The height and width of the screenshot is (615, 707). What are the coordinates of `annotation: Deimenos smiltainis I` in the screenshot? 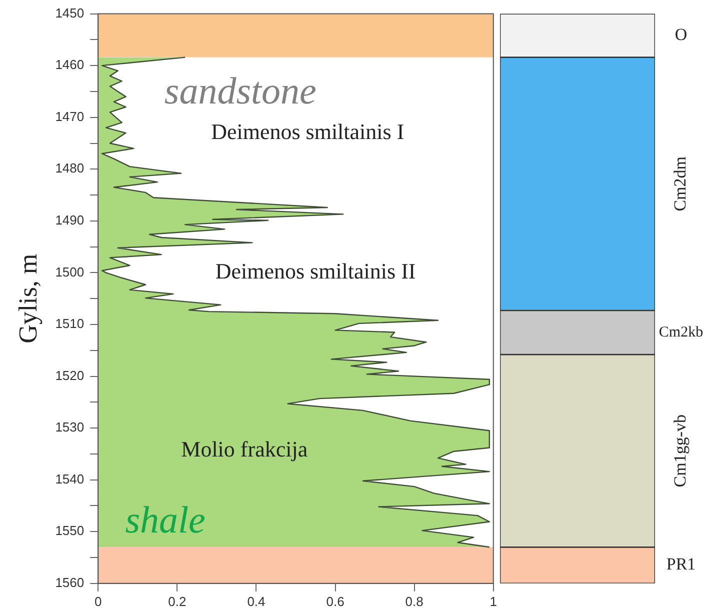 It's located at (307, 131).